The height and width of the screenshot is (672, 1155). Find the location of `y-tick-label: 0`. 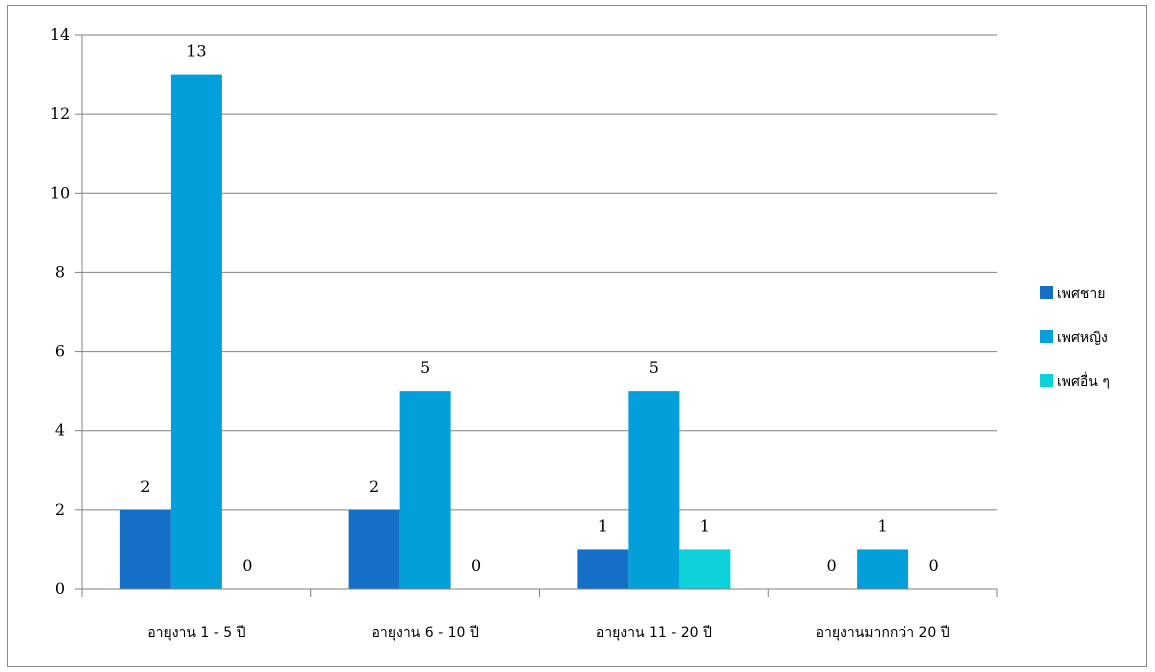

y-tick-label: 0 is located at coordinates (60, 588).